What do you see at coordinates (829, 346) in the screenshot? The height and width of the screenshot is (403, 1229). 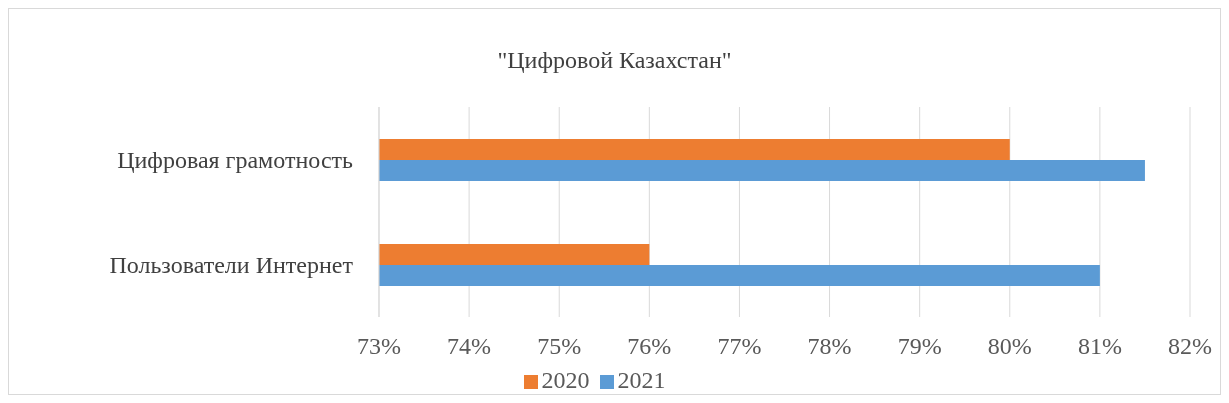 I see `x-tick-label: 78%` at bounding box center [829, 346].